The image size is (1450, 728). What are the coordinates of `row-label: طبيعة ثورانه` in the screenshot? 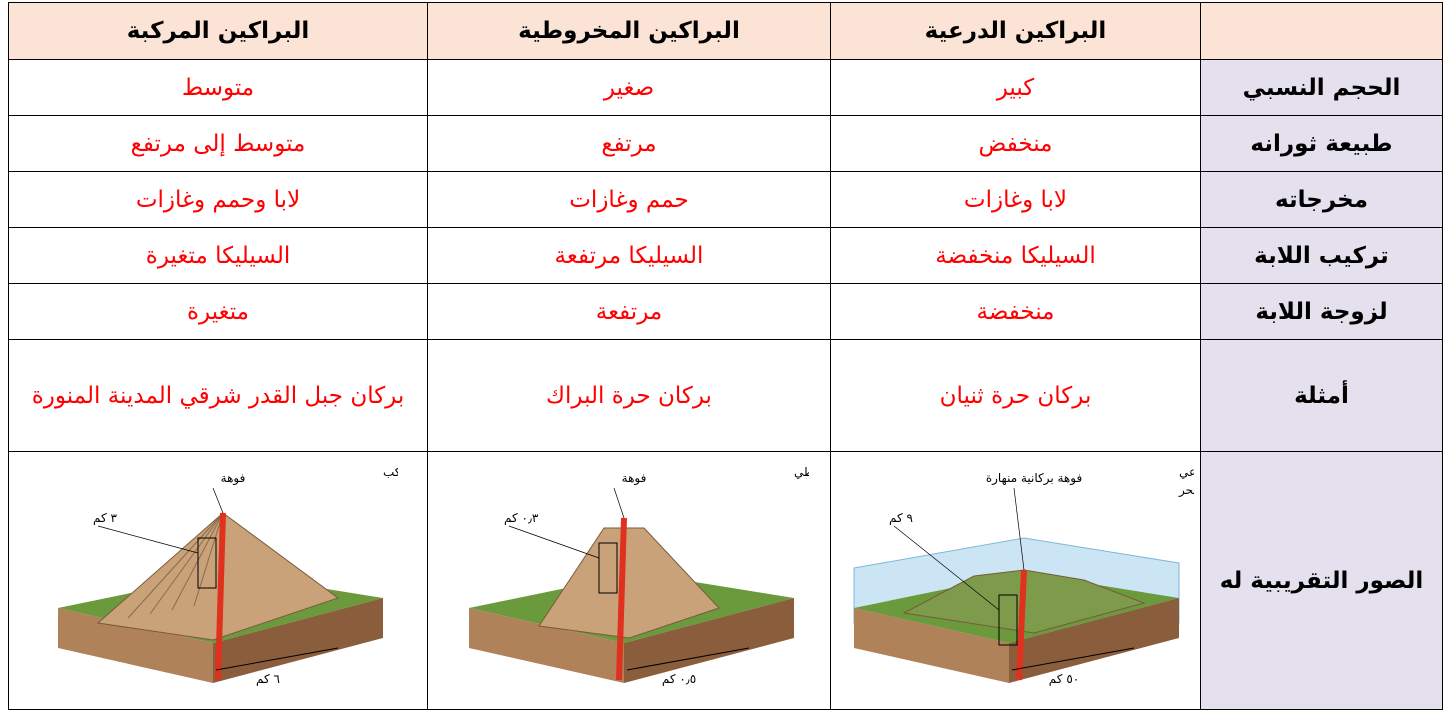 It's located at (1321, 143).